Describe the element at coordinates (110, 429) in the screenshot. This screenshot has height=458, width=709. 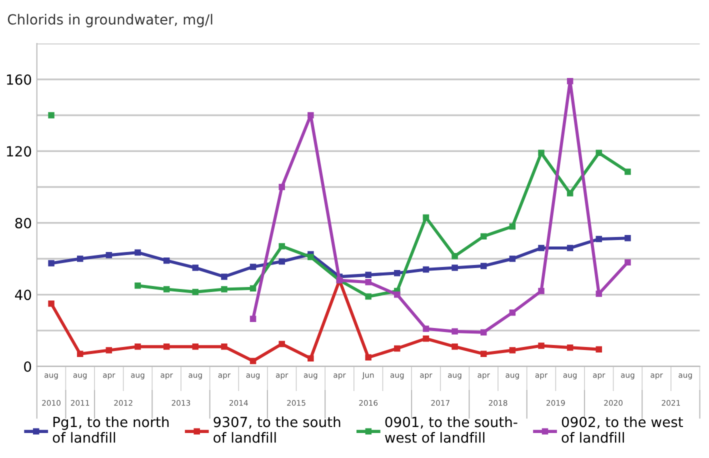
I see `legend-label: Pg1, to the north of landfill` at that location.